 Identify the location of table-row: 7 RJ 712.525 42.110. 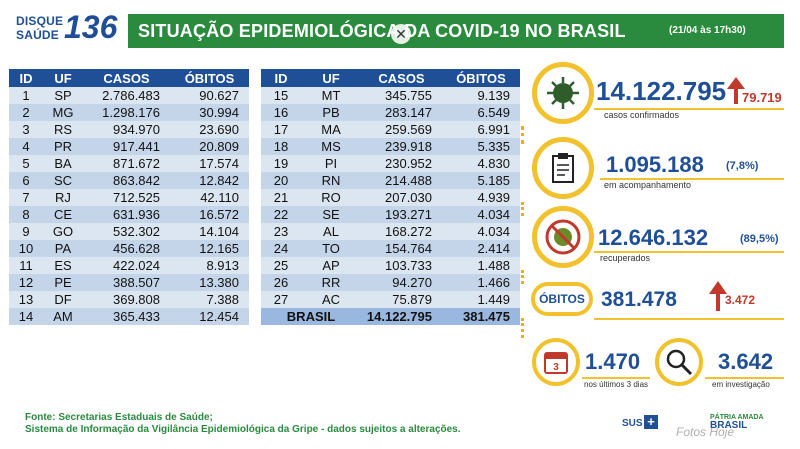
(129, 197).